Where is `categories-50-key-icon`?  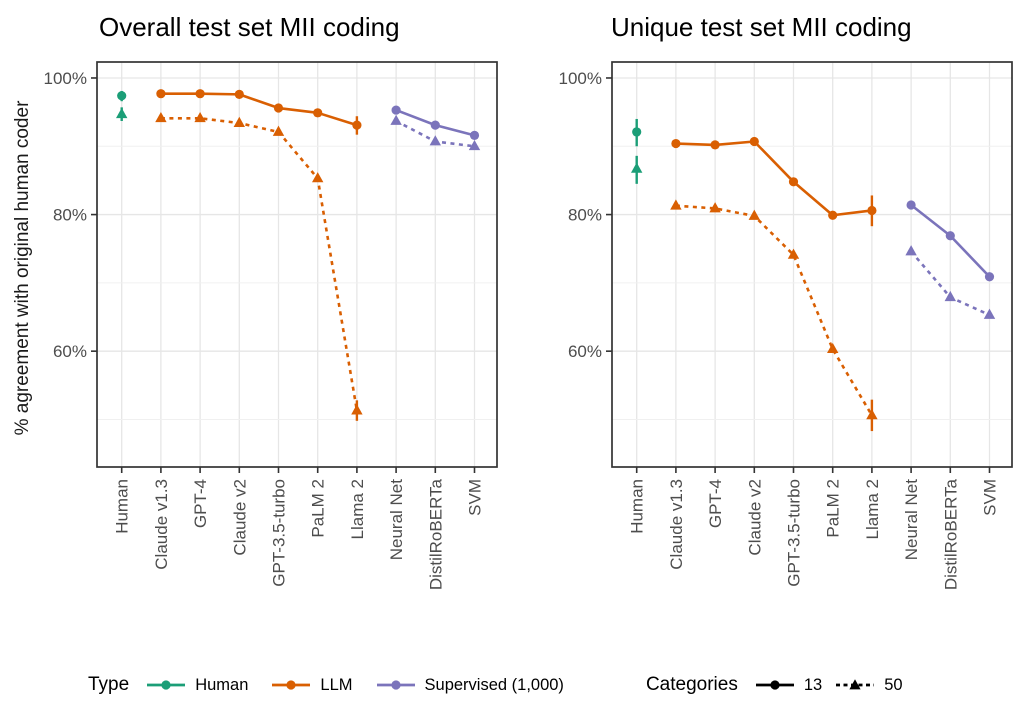
categories-50-key-icon is located at coordinates (855, 684).